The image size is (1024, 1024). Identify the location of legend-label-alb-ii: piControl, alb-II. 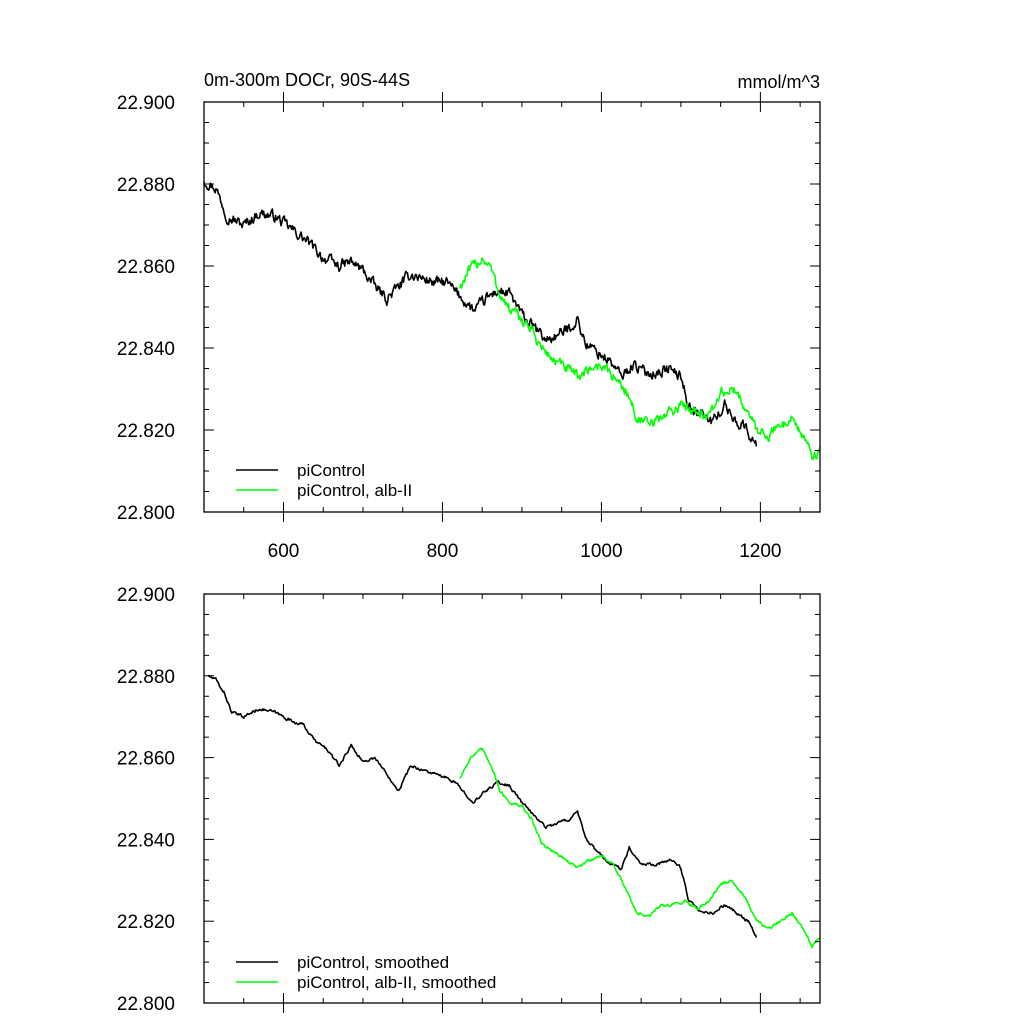
(354, 490).